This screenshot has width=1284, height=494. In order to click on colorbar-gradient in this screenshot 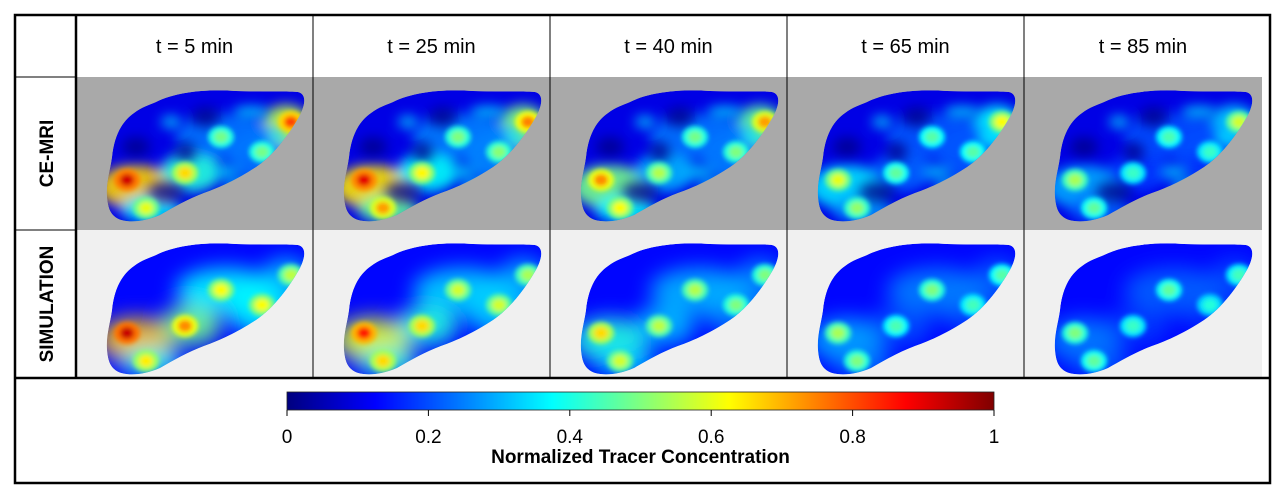, I will do `click(640, 401)`.